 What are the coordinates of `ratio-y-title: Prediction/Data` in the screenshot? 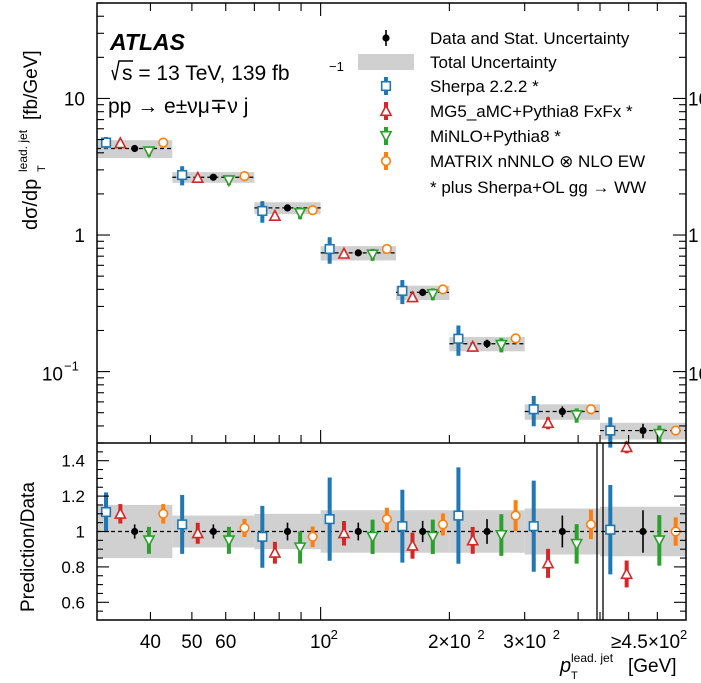 It's located at (28, 547).